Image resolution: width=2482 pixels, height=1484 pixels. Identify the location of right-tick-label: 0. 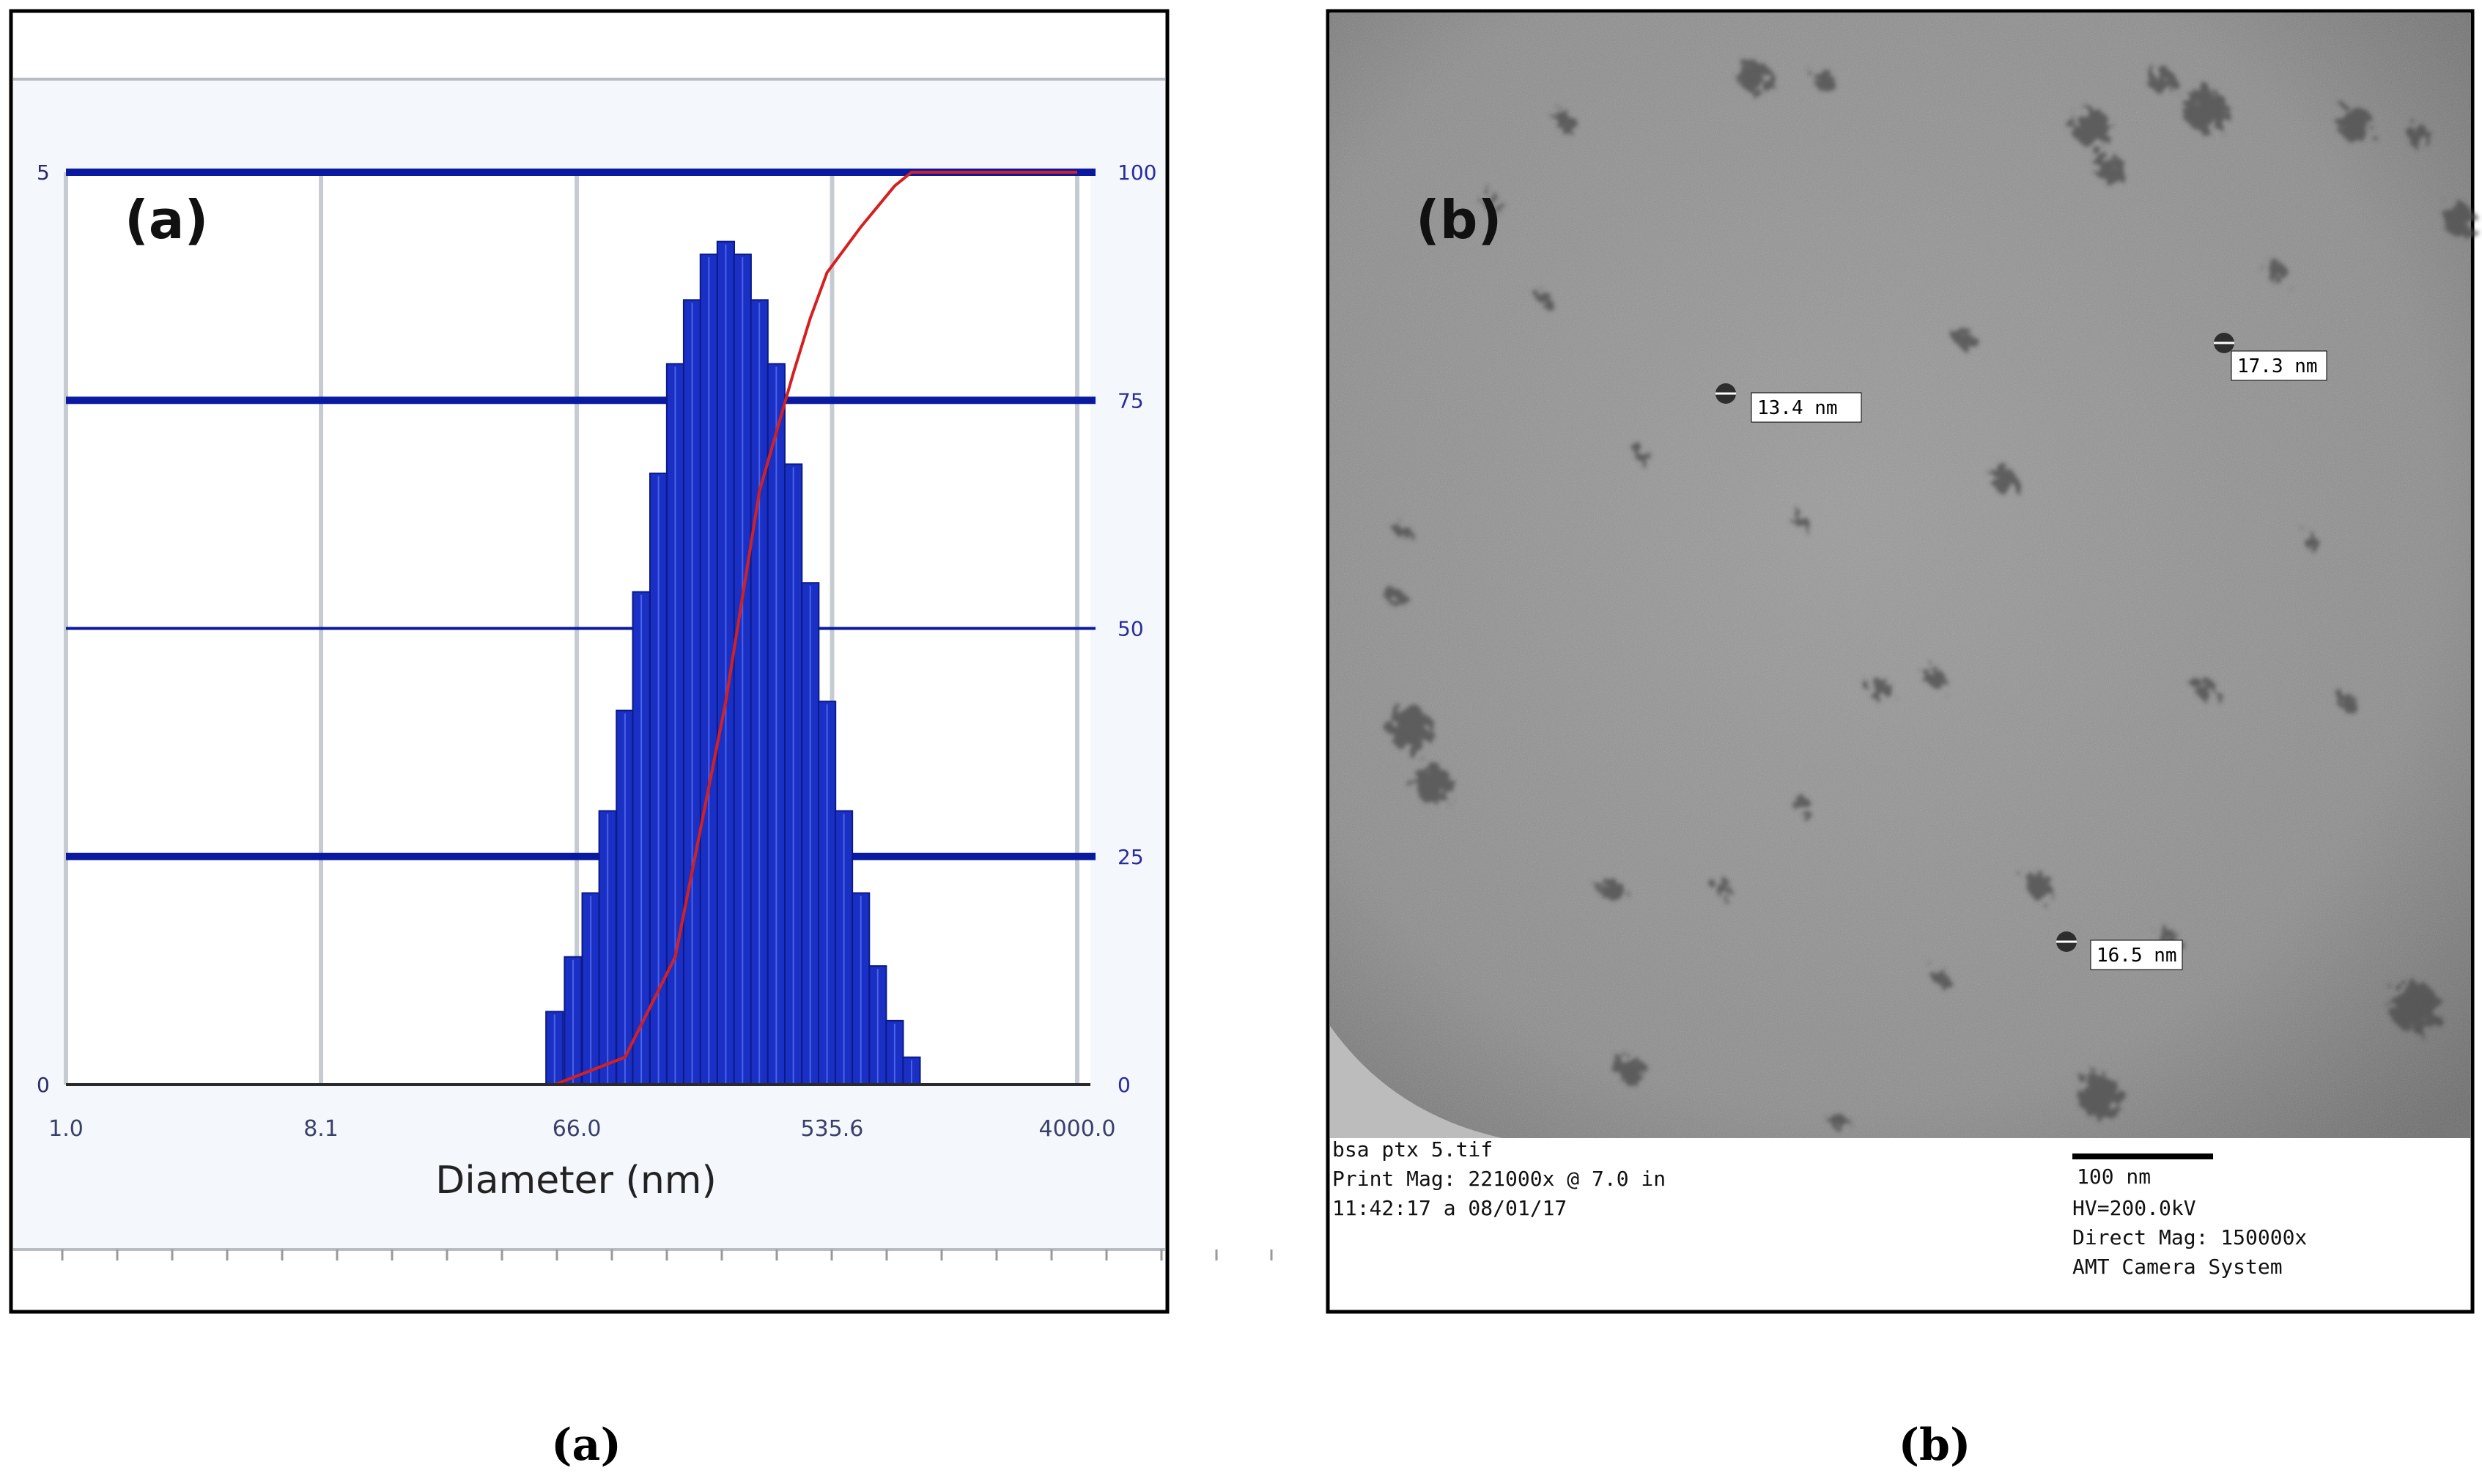
(1124, 1085).